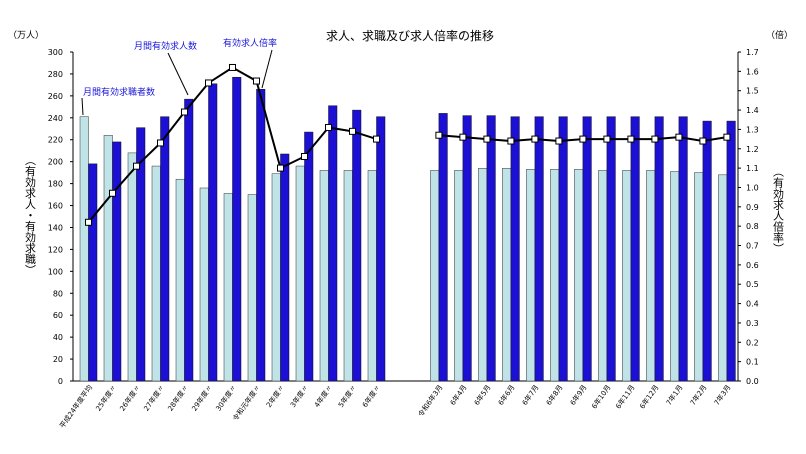 This screenshot has height=454, width=806. What do you see at coordinates (752, 207) in the screenshot?
I see `right-tick-label: 0.9` at bounding box center [752, 207].